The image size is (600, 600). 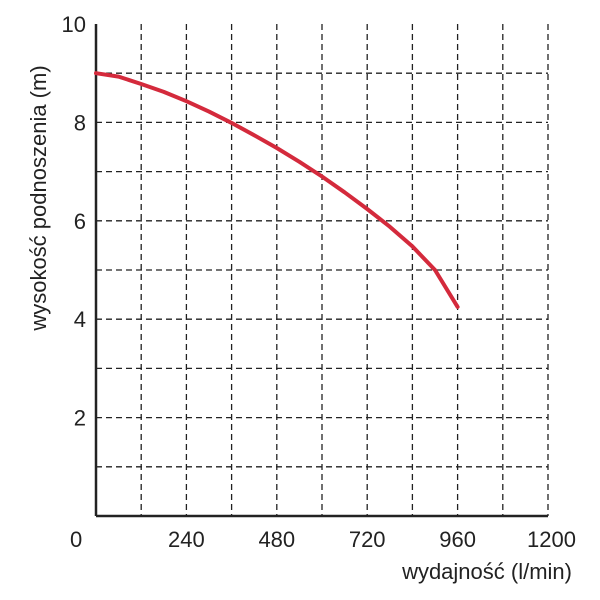 I want to click on x-tick-label: 720, so click(x=367, y=539).